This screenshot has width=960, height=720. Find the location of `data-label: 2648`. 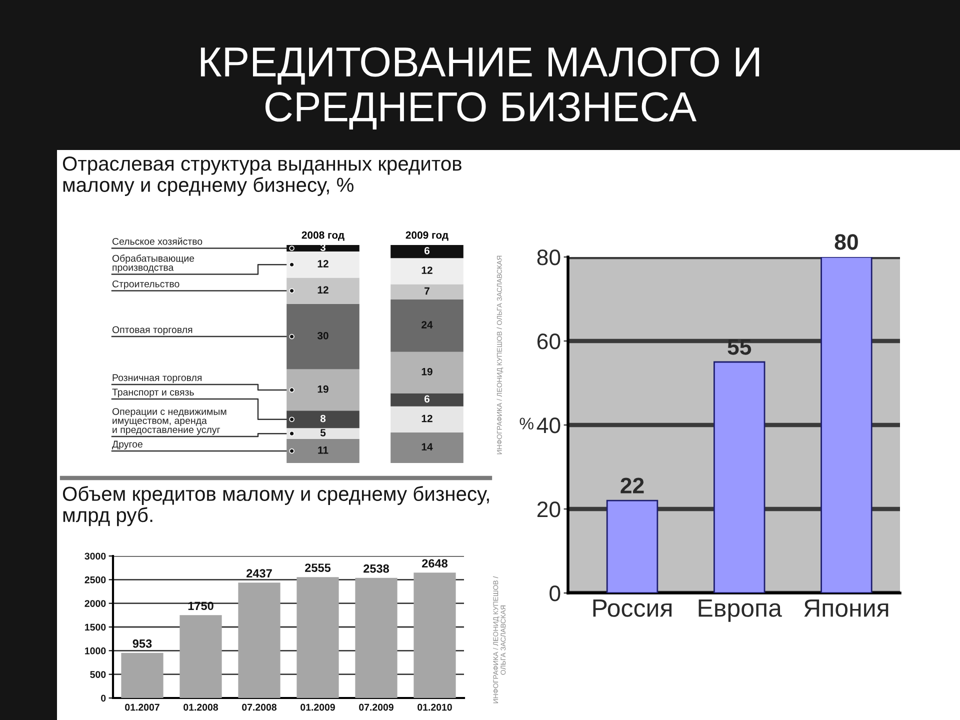

data-label: 2648 is located at coordinates (435, 563).